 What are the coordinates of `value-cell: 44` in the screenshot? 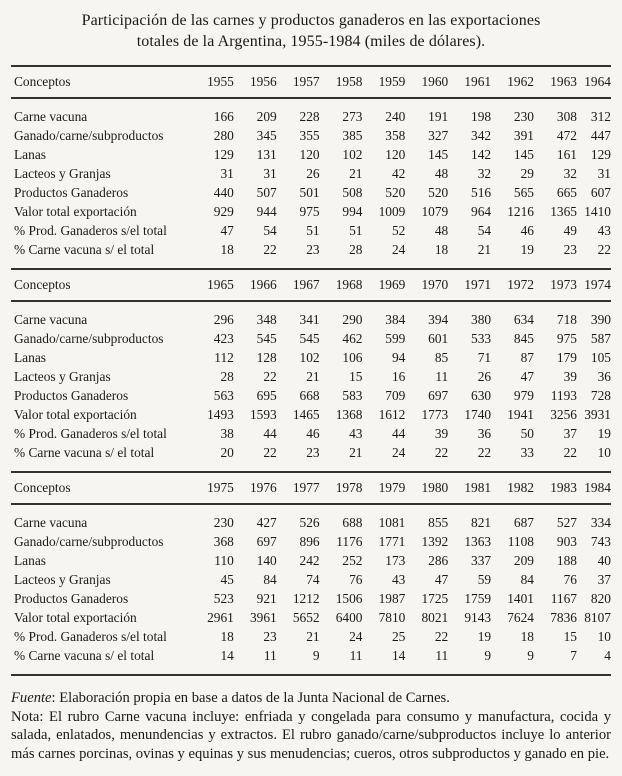 It's located at (398, 433).